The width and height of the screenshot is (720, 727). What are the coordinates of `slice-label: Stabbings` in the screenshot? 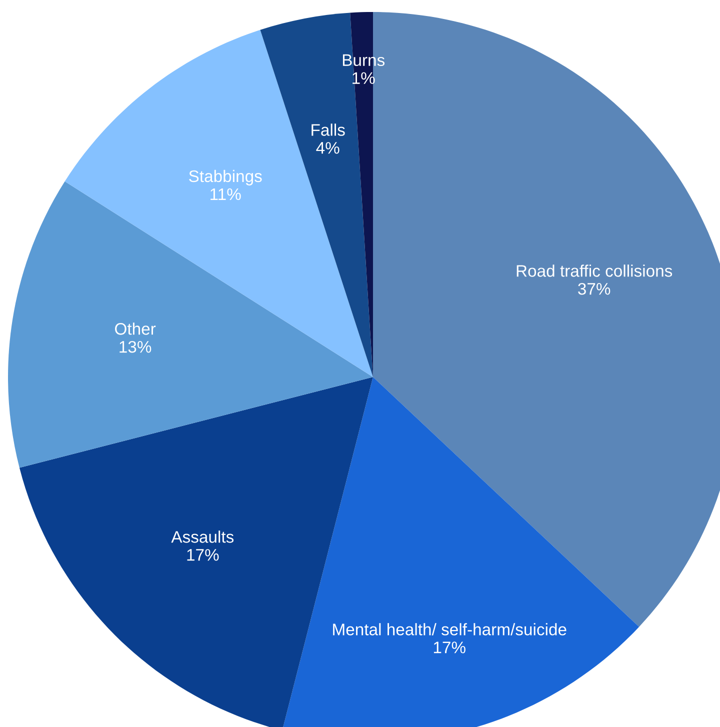 It's located at (225, 178).